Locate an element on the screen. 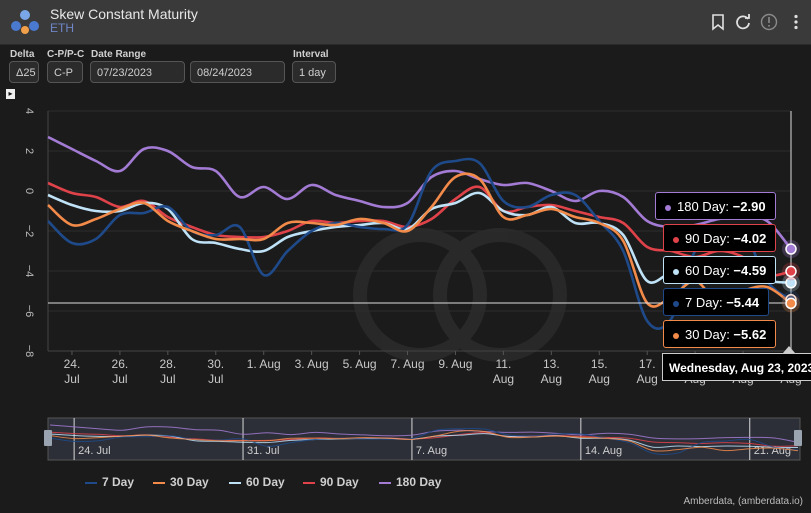 The image size is (811, 513). x-tick-label: 30. is located at coordinates (215, 364).